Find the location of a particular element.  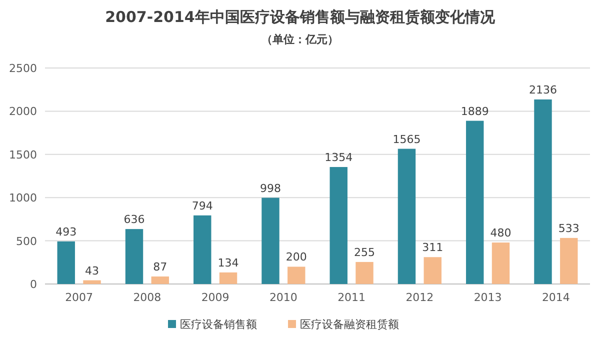

data-label: 255 is located at coordinates (365, 252).